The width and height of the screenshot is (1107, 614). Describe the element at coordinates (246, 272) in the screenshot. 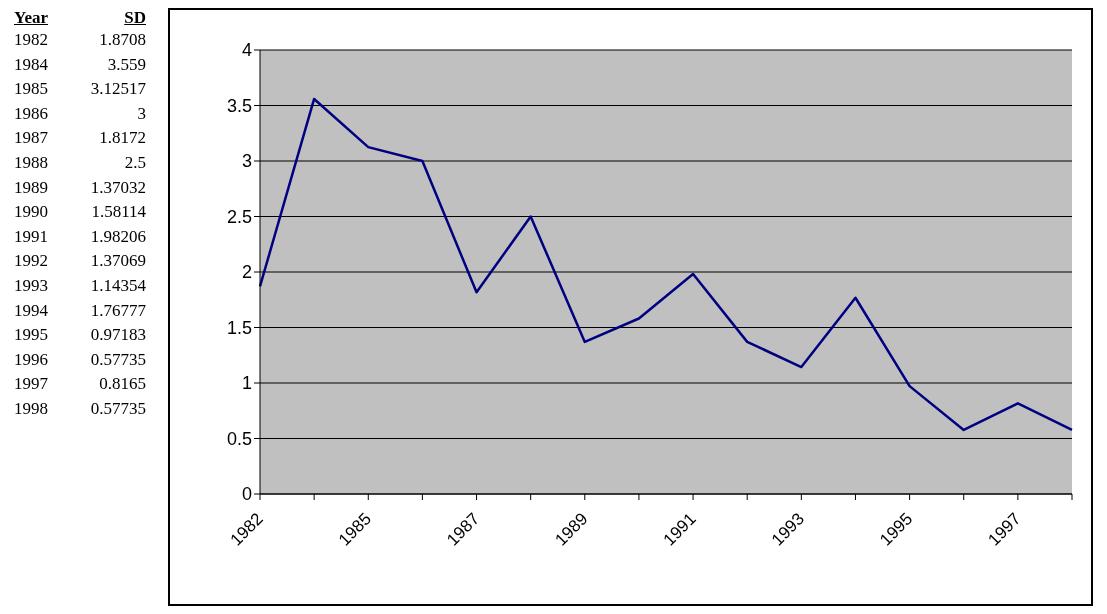

I see `y-tick-label: 2` at that location.